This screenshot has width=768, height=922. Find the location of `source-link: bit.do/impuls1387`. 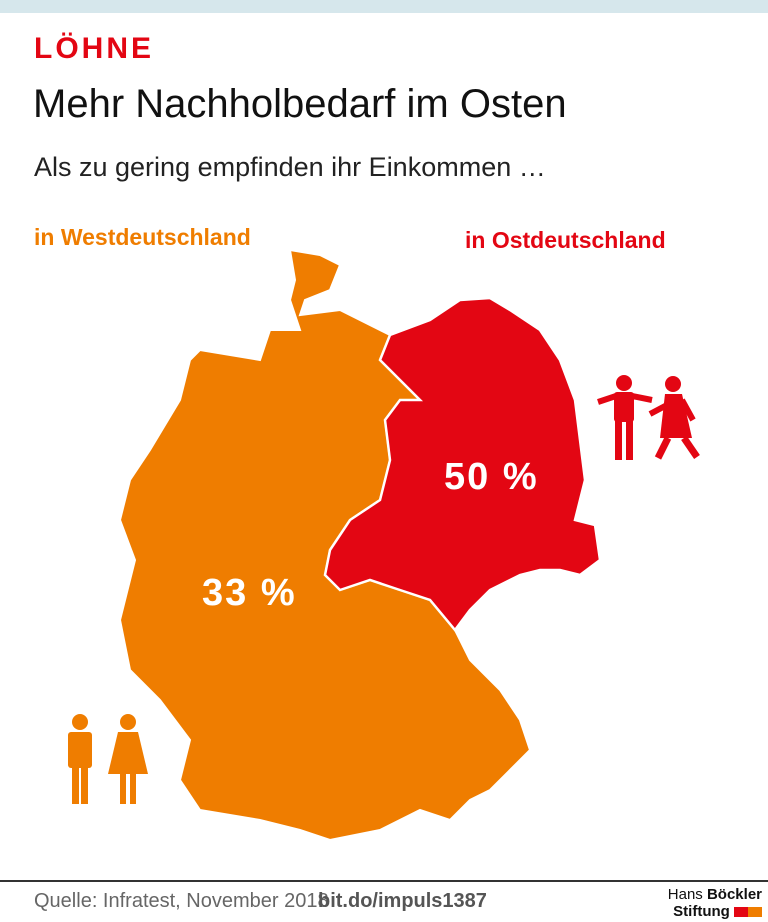

source-link: bit.do/impuls1387 is located at coordinates (402, 901).